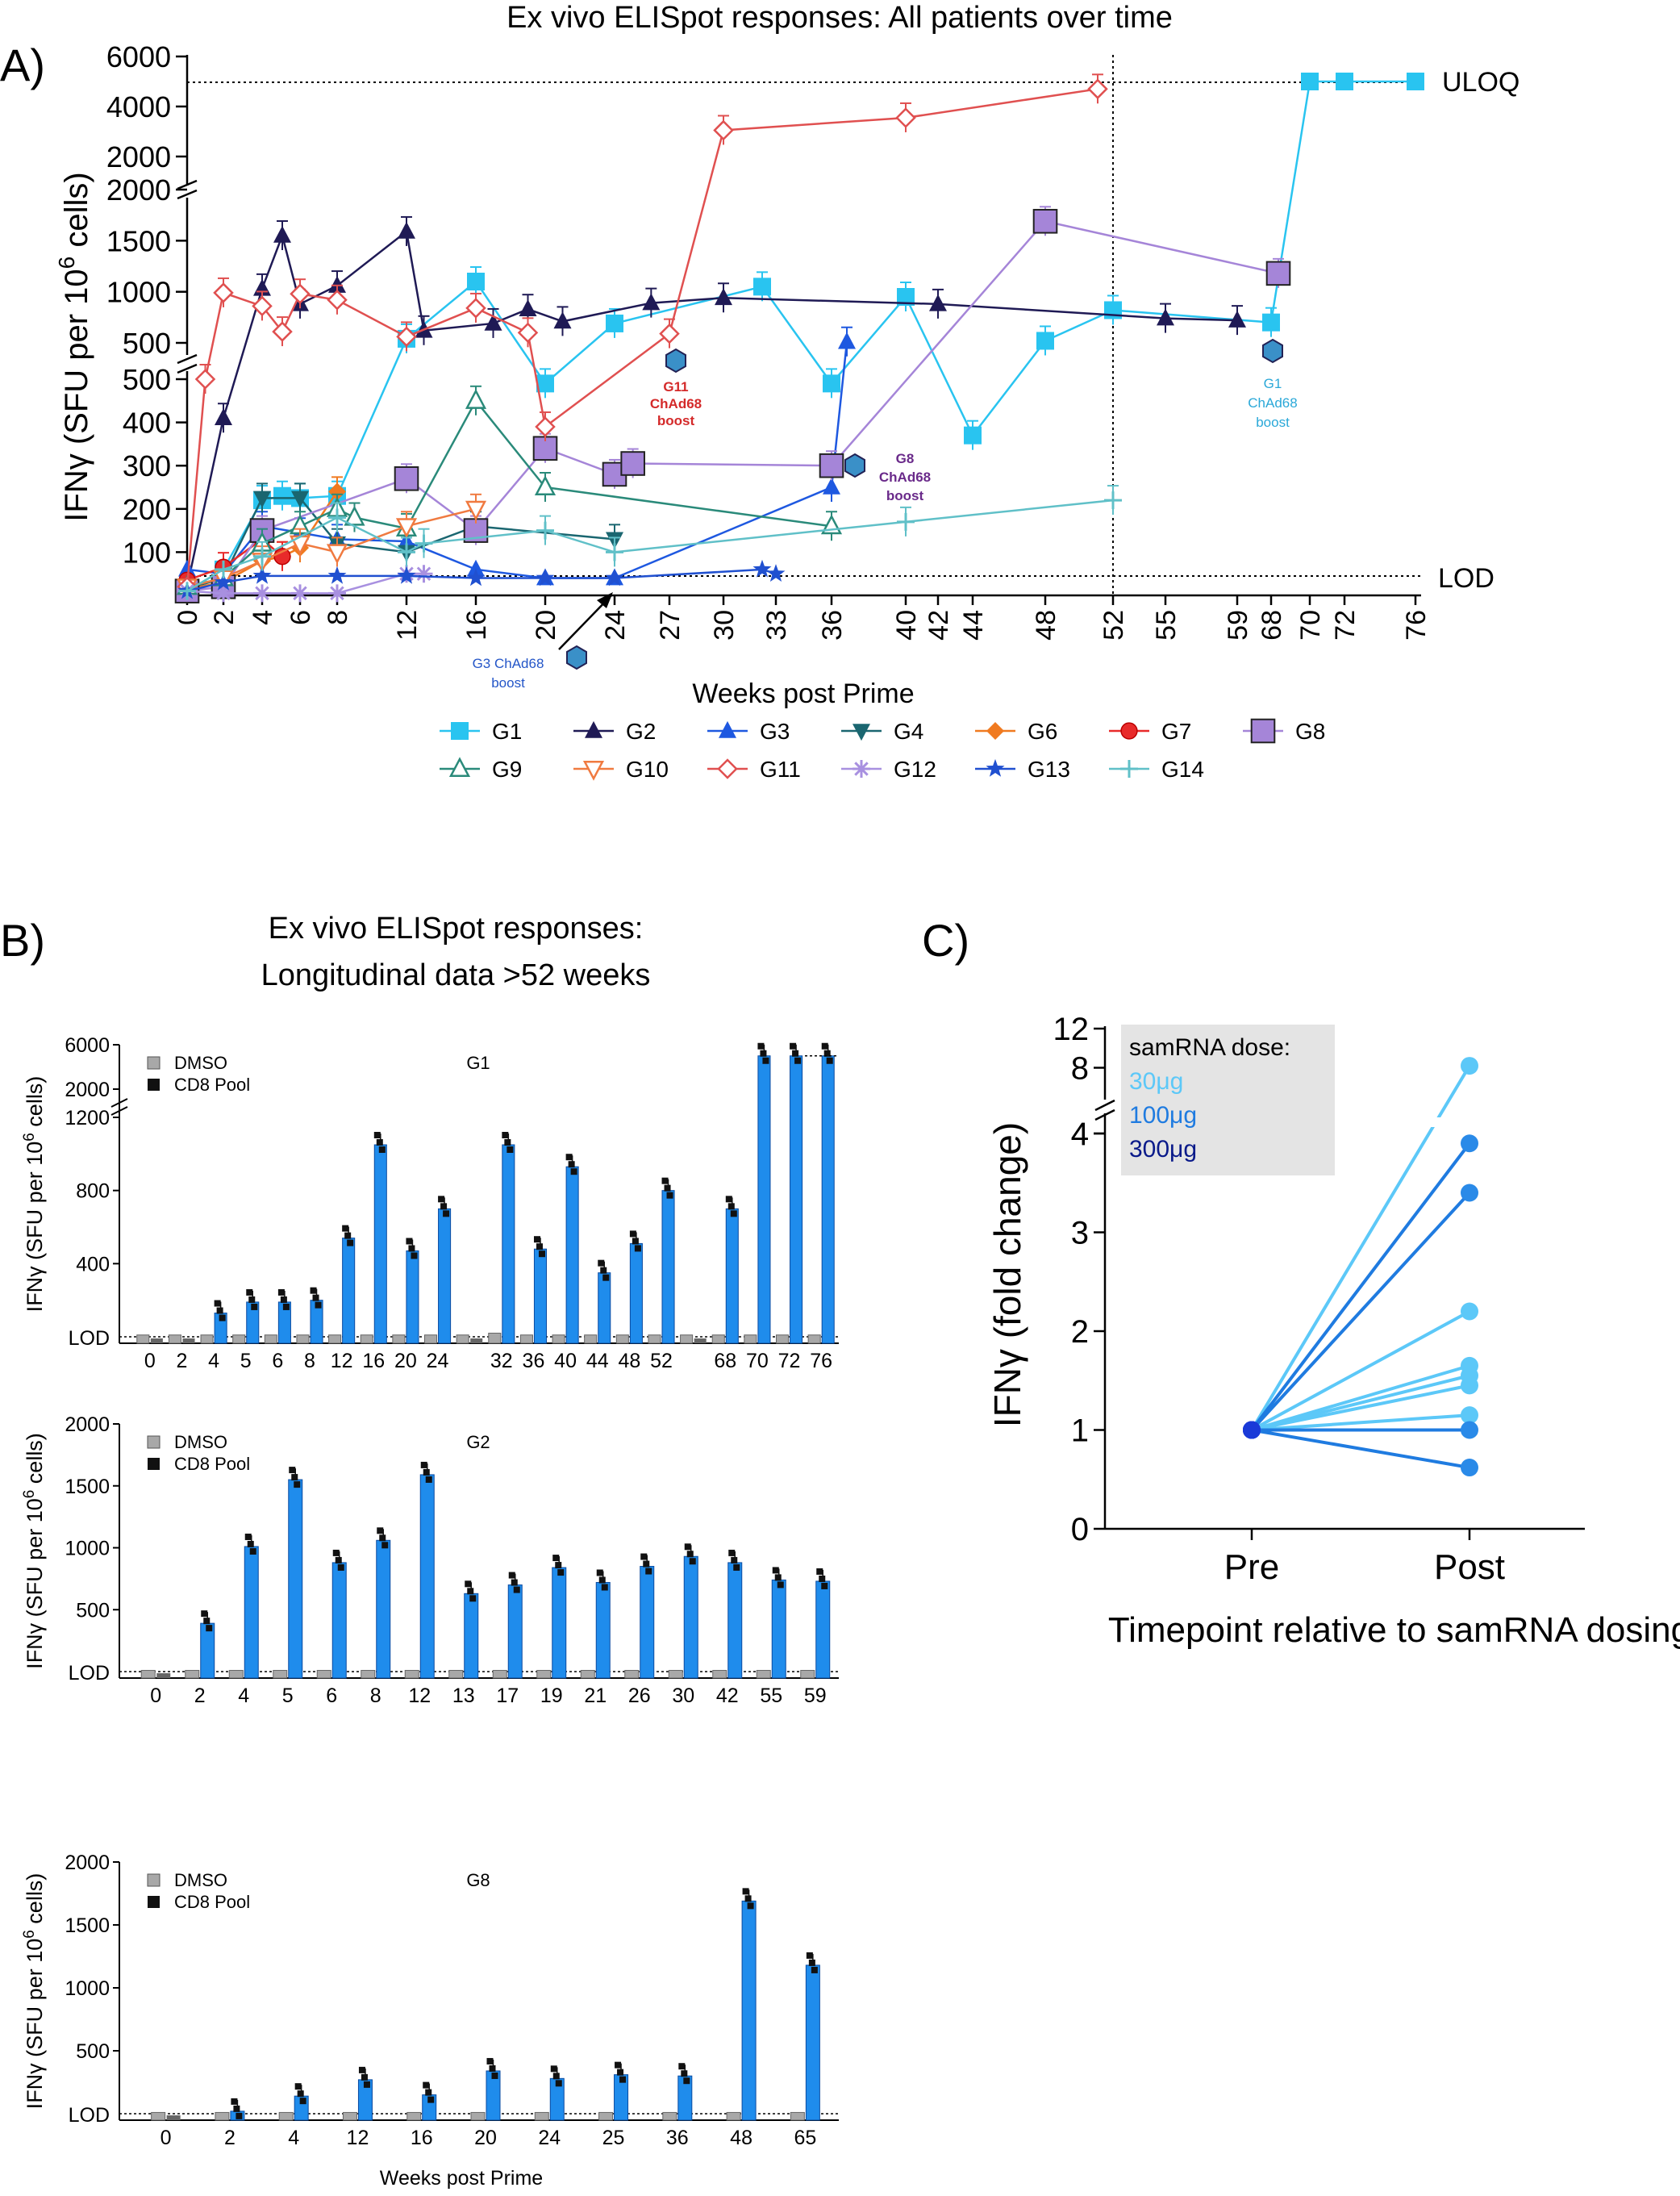 The image size is (1680, 2196). What do you see at coordinates (741, 2138) in the screenshot?
I see `xtick-label: 48` at bounding box center [741, 2138].